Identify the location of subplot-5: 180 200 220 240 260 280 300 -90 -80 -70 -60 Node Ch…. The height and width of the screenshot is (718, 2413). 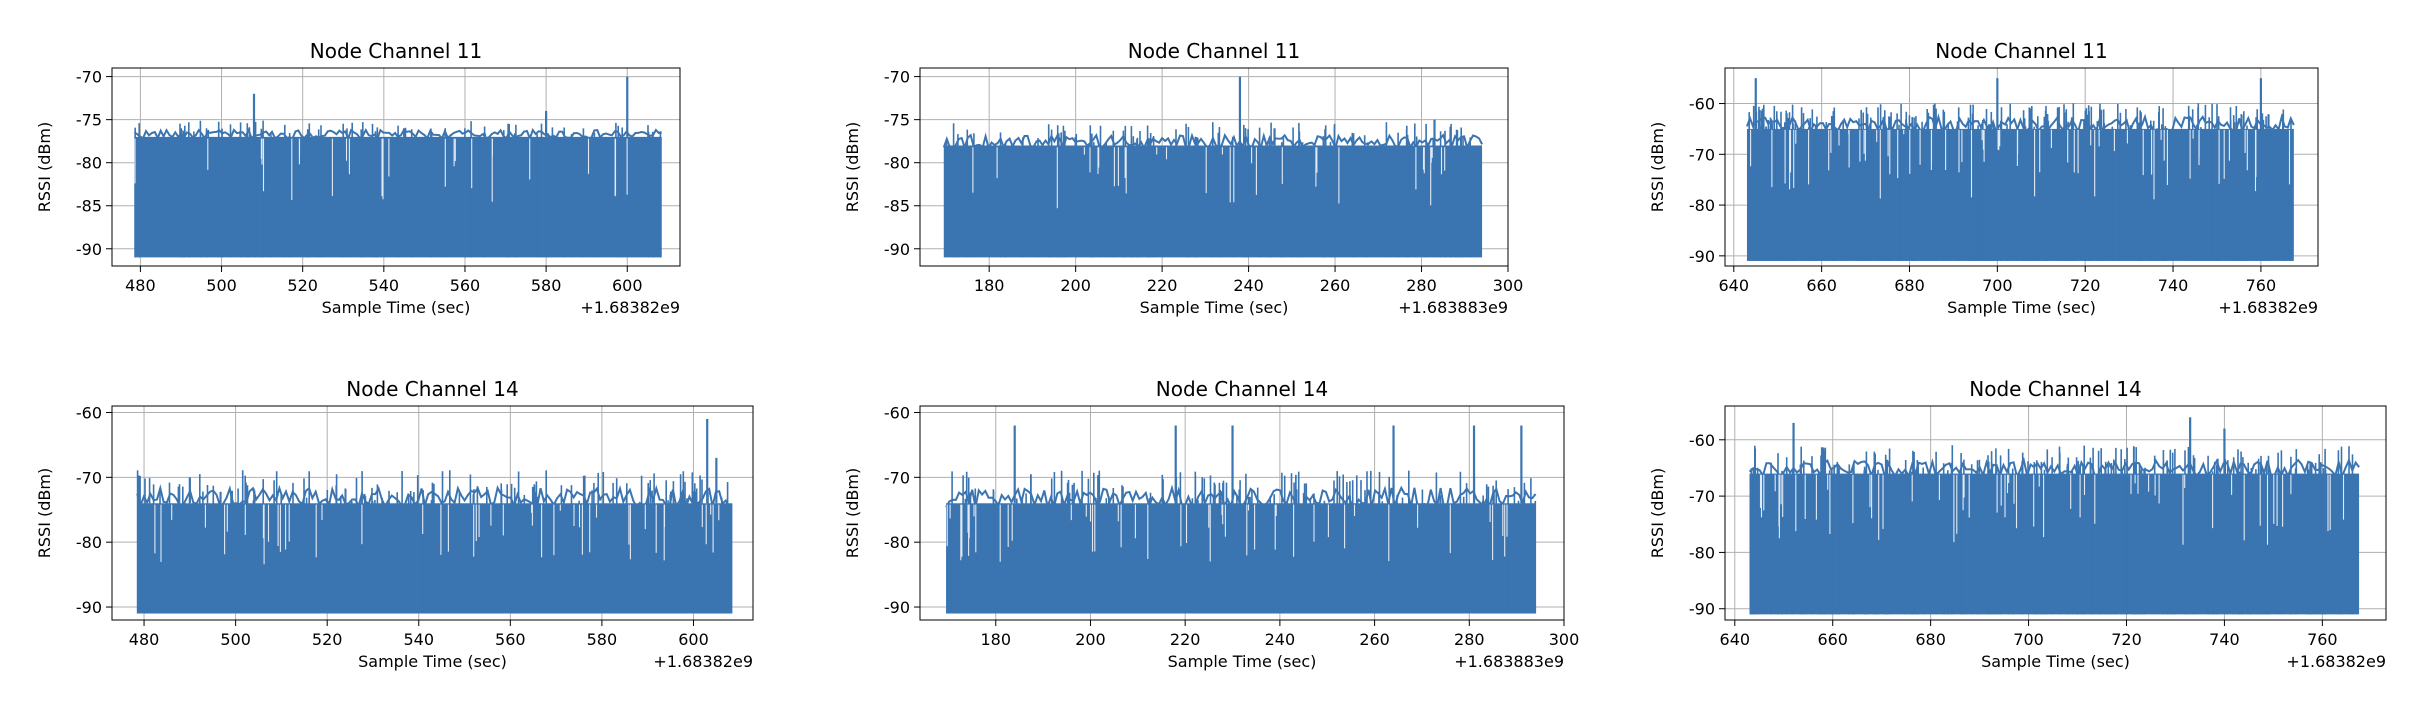
(1211, 524).